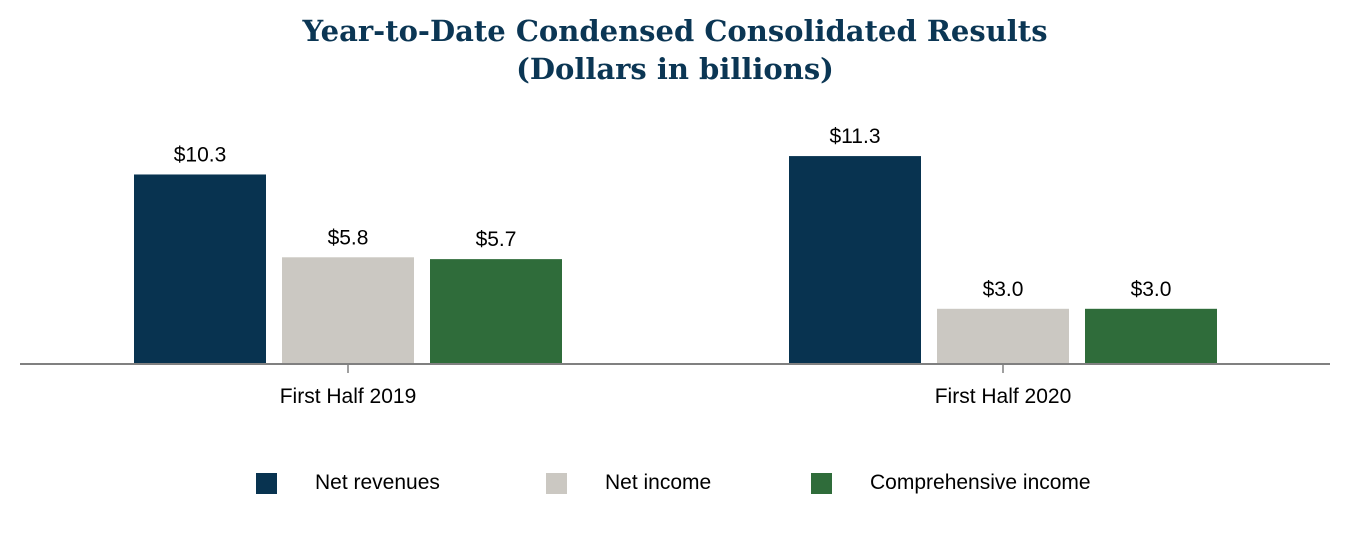 This screenshot has height=546, width=1350. What do you see at coordinates (556, 483) in the screenshot?
I see `legend-swatch-net-income` at bounding box center [556, 483].